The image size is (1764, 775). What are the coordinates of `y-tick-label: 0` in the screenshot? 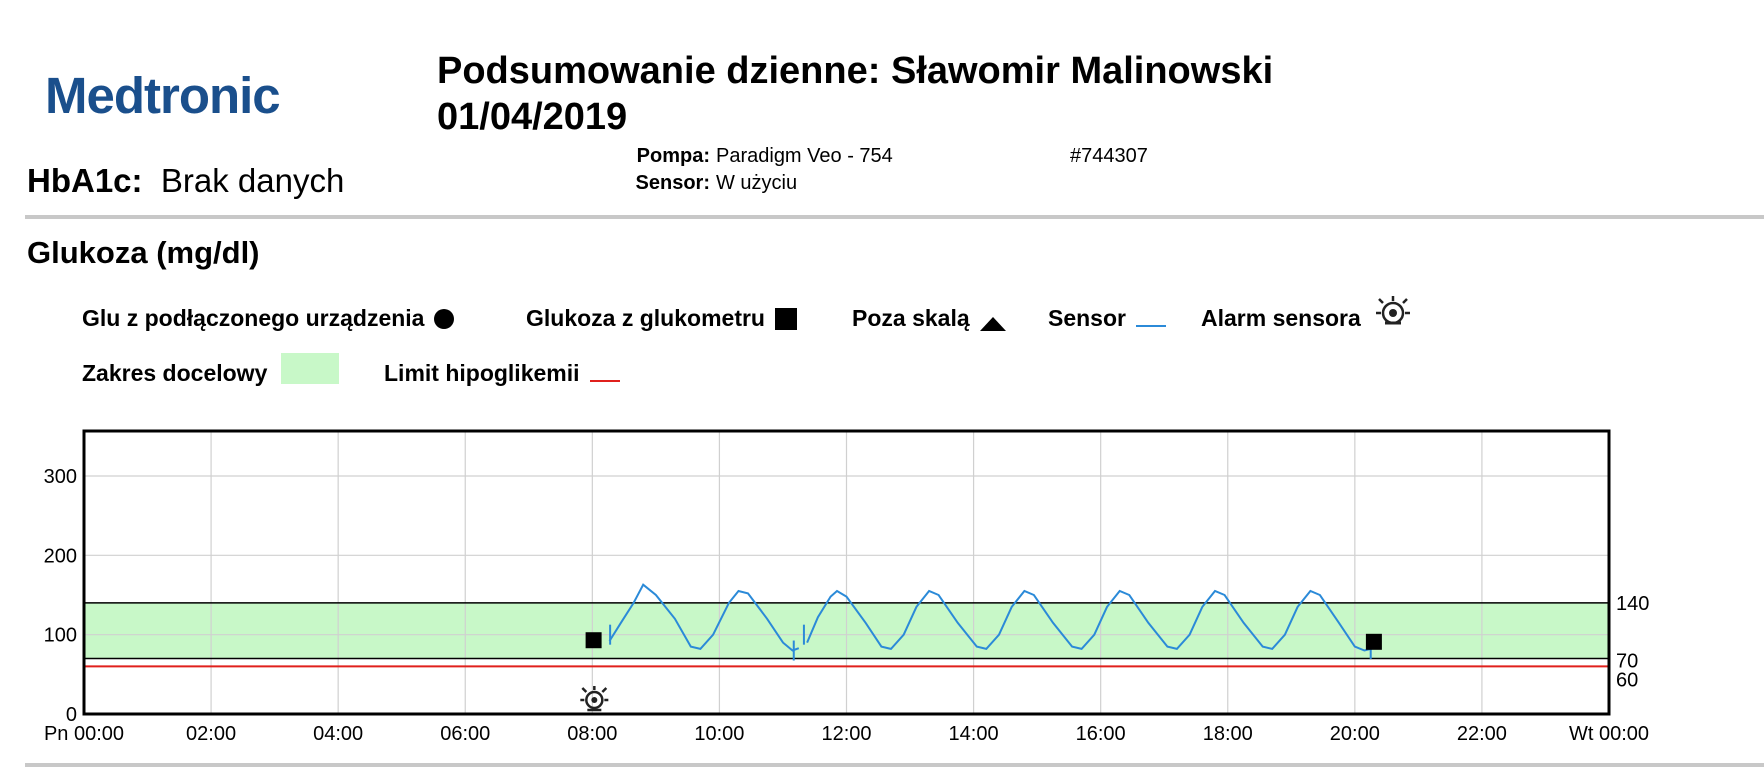 It's located at (71, 715).